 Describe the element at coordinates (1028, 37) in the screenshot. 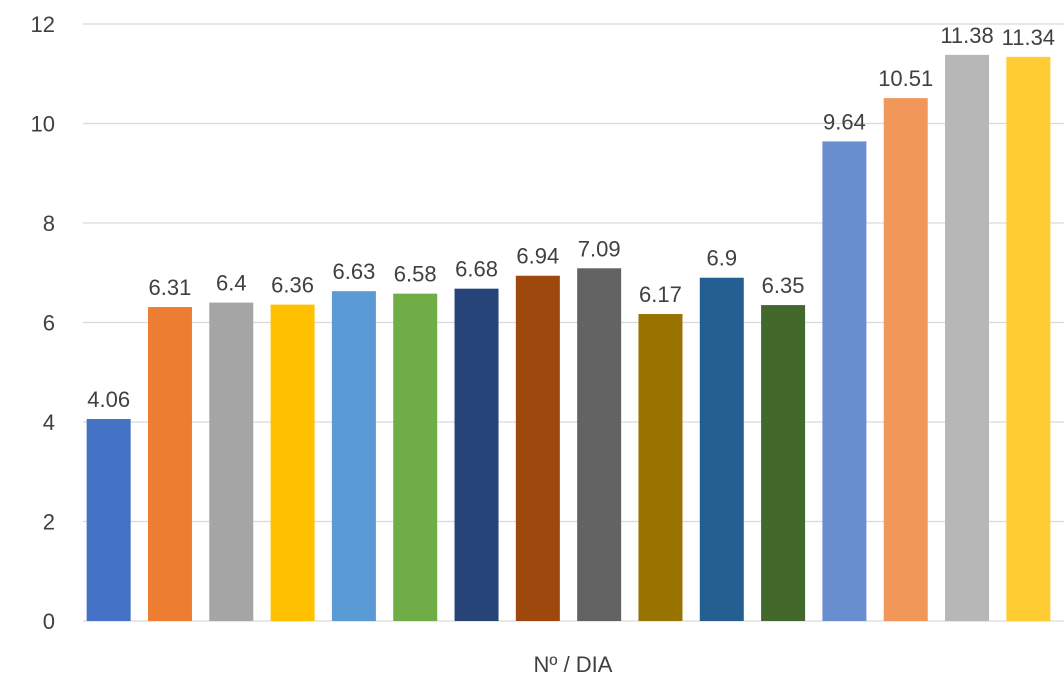

I see `data-label: 11.34` at that location.